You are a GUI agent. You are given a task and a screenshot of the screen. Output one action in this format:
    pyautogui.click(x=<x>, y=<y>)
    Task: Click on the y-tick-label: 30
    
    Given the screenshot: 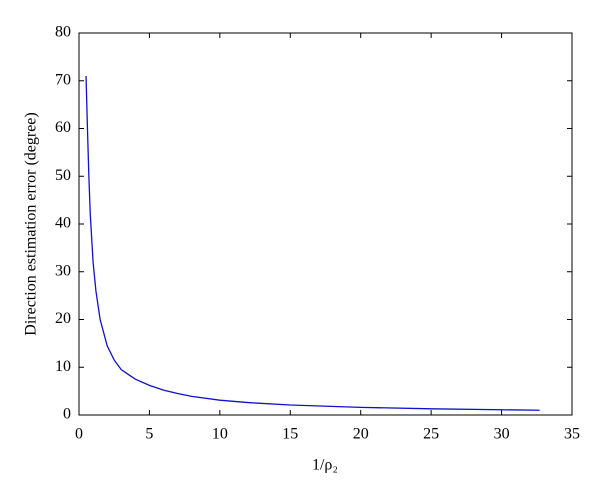 What is the action you would take?
    pyautogui.click(x=63, y=270)
    